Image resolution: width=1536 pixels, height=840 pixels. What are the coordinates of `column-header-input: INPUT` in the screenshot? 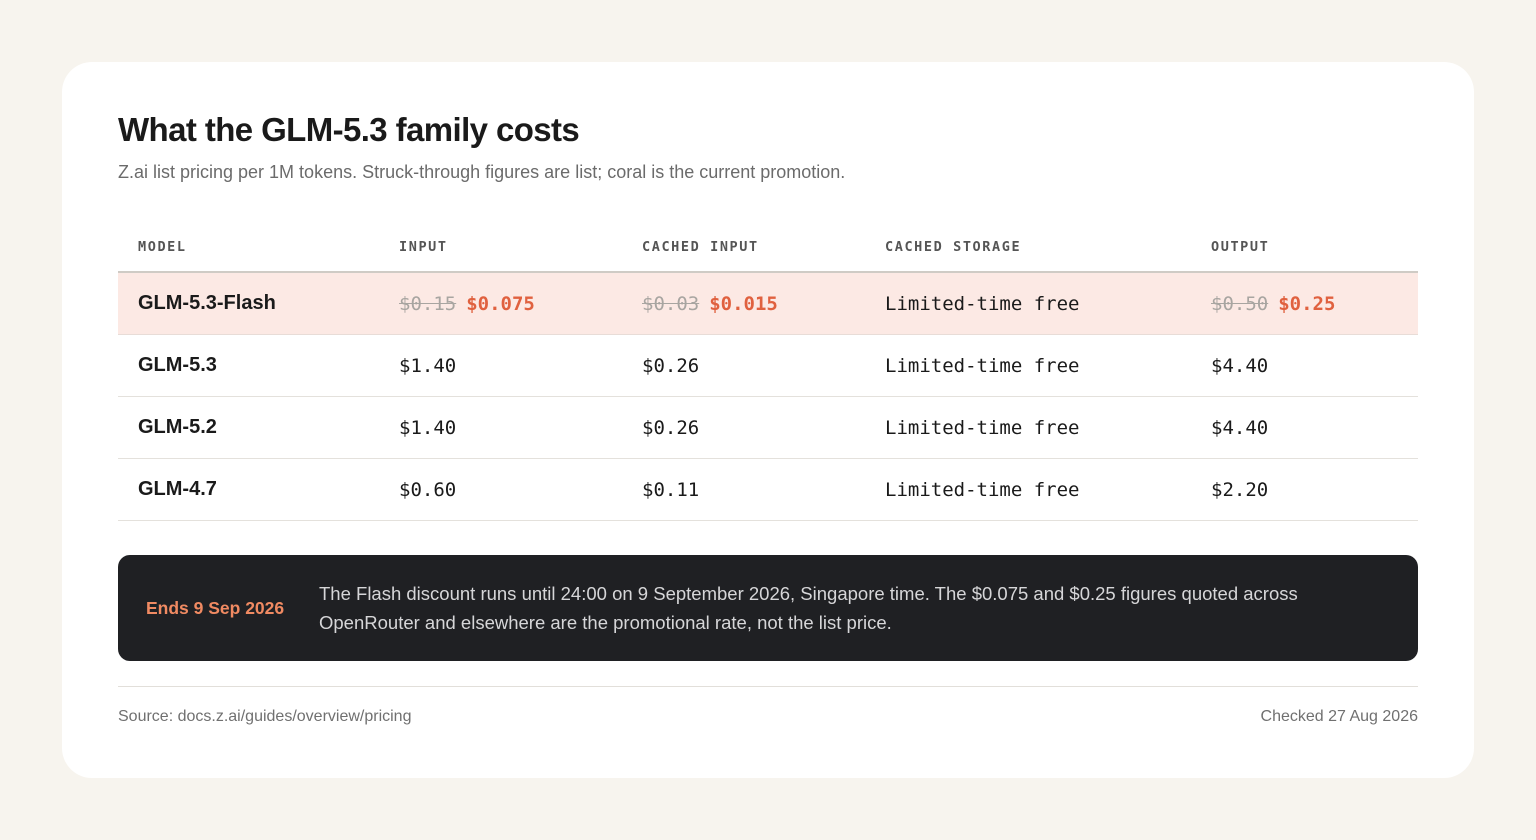 It's located at (423, 247).